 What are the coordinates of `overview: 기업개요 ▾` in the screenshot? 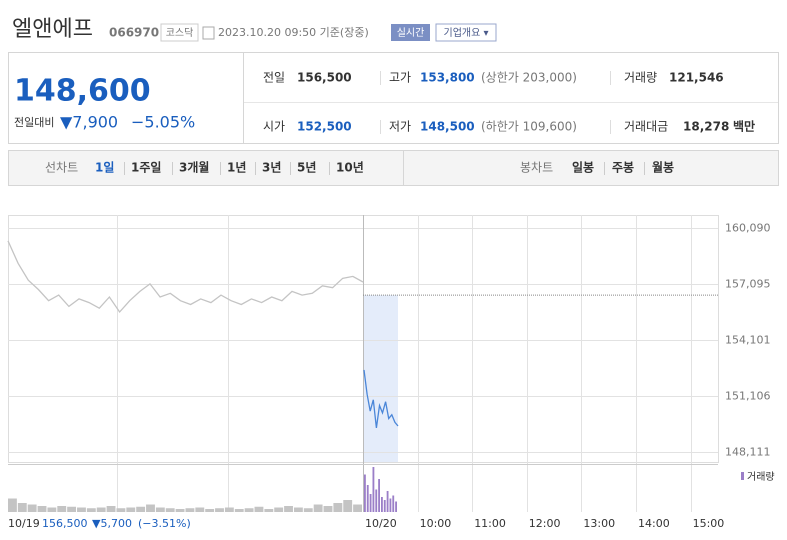 It's located at (466, 32).